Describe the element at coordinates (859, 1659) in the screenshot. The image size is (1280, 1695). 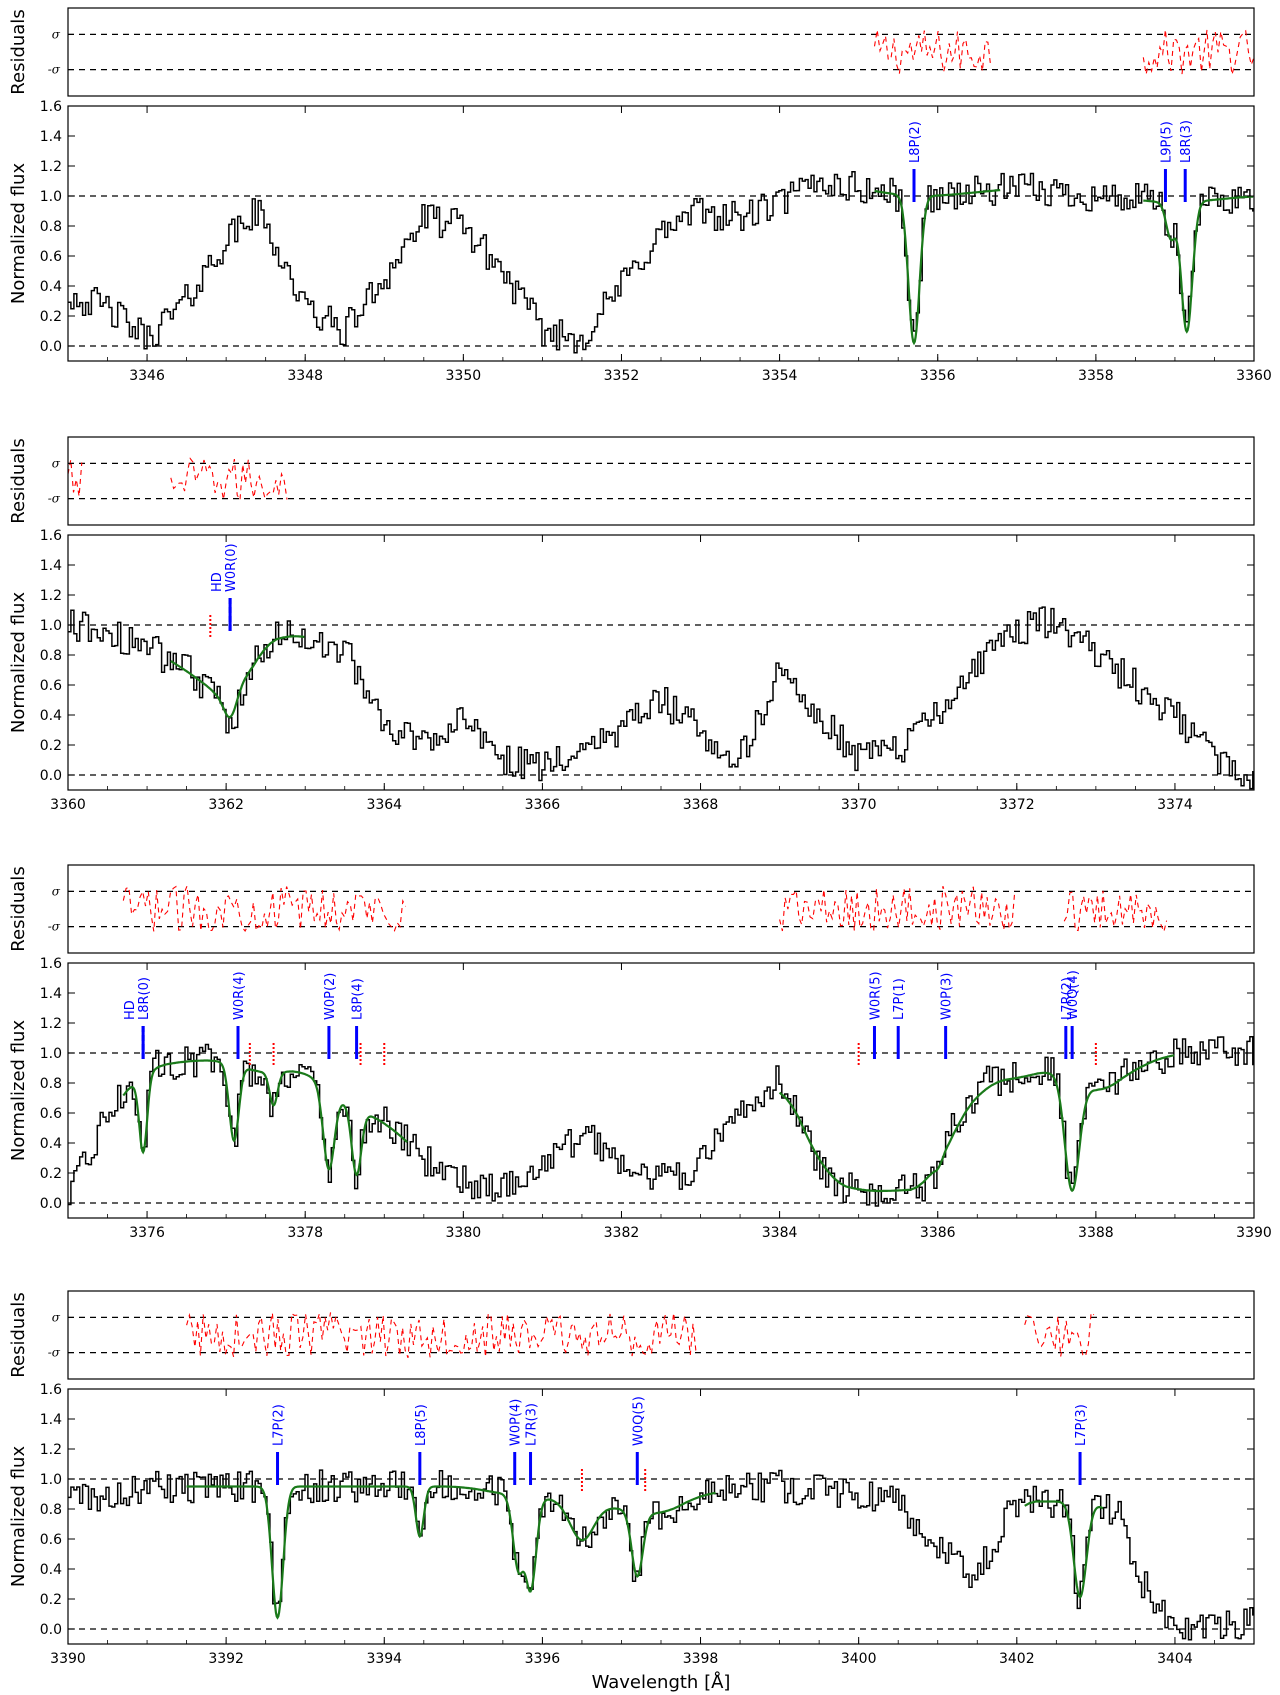
I see `x-tick-label: 3400` at that location.